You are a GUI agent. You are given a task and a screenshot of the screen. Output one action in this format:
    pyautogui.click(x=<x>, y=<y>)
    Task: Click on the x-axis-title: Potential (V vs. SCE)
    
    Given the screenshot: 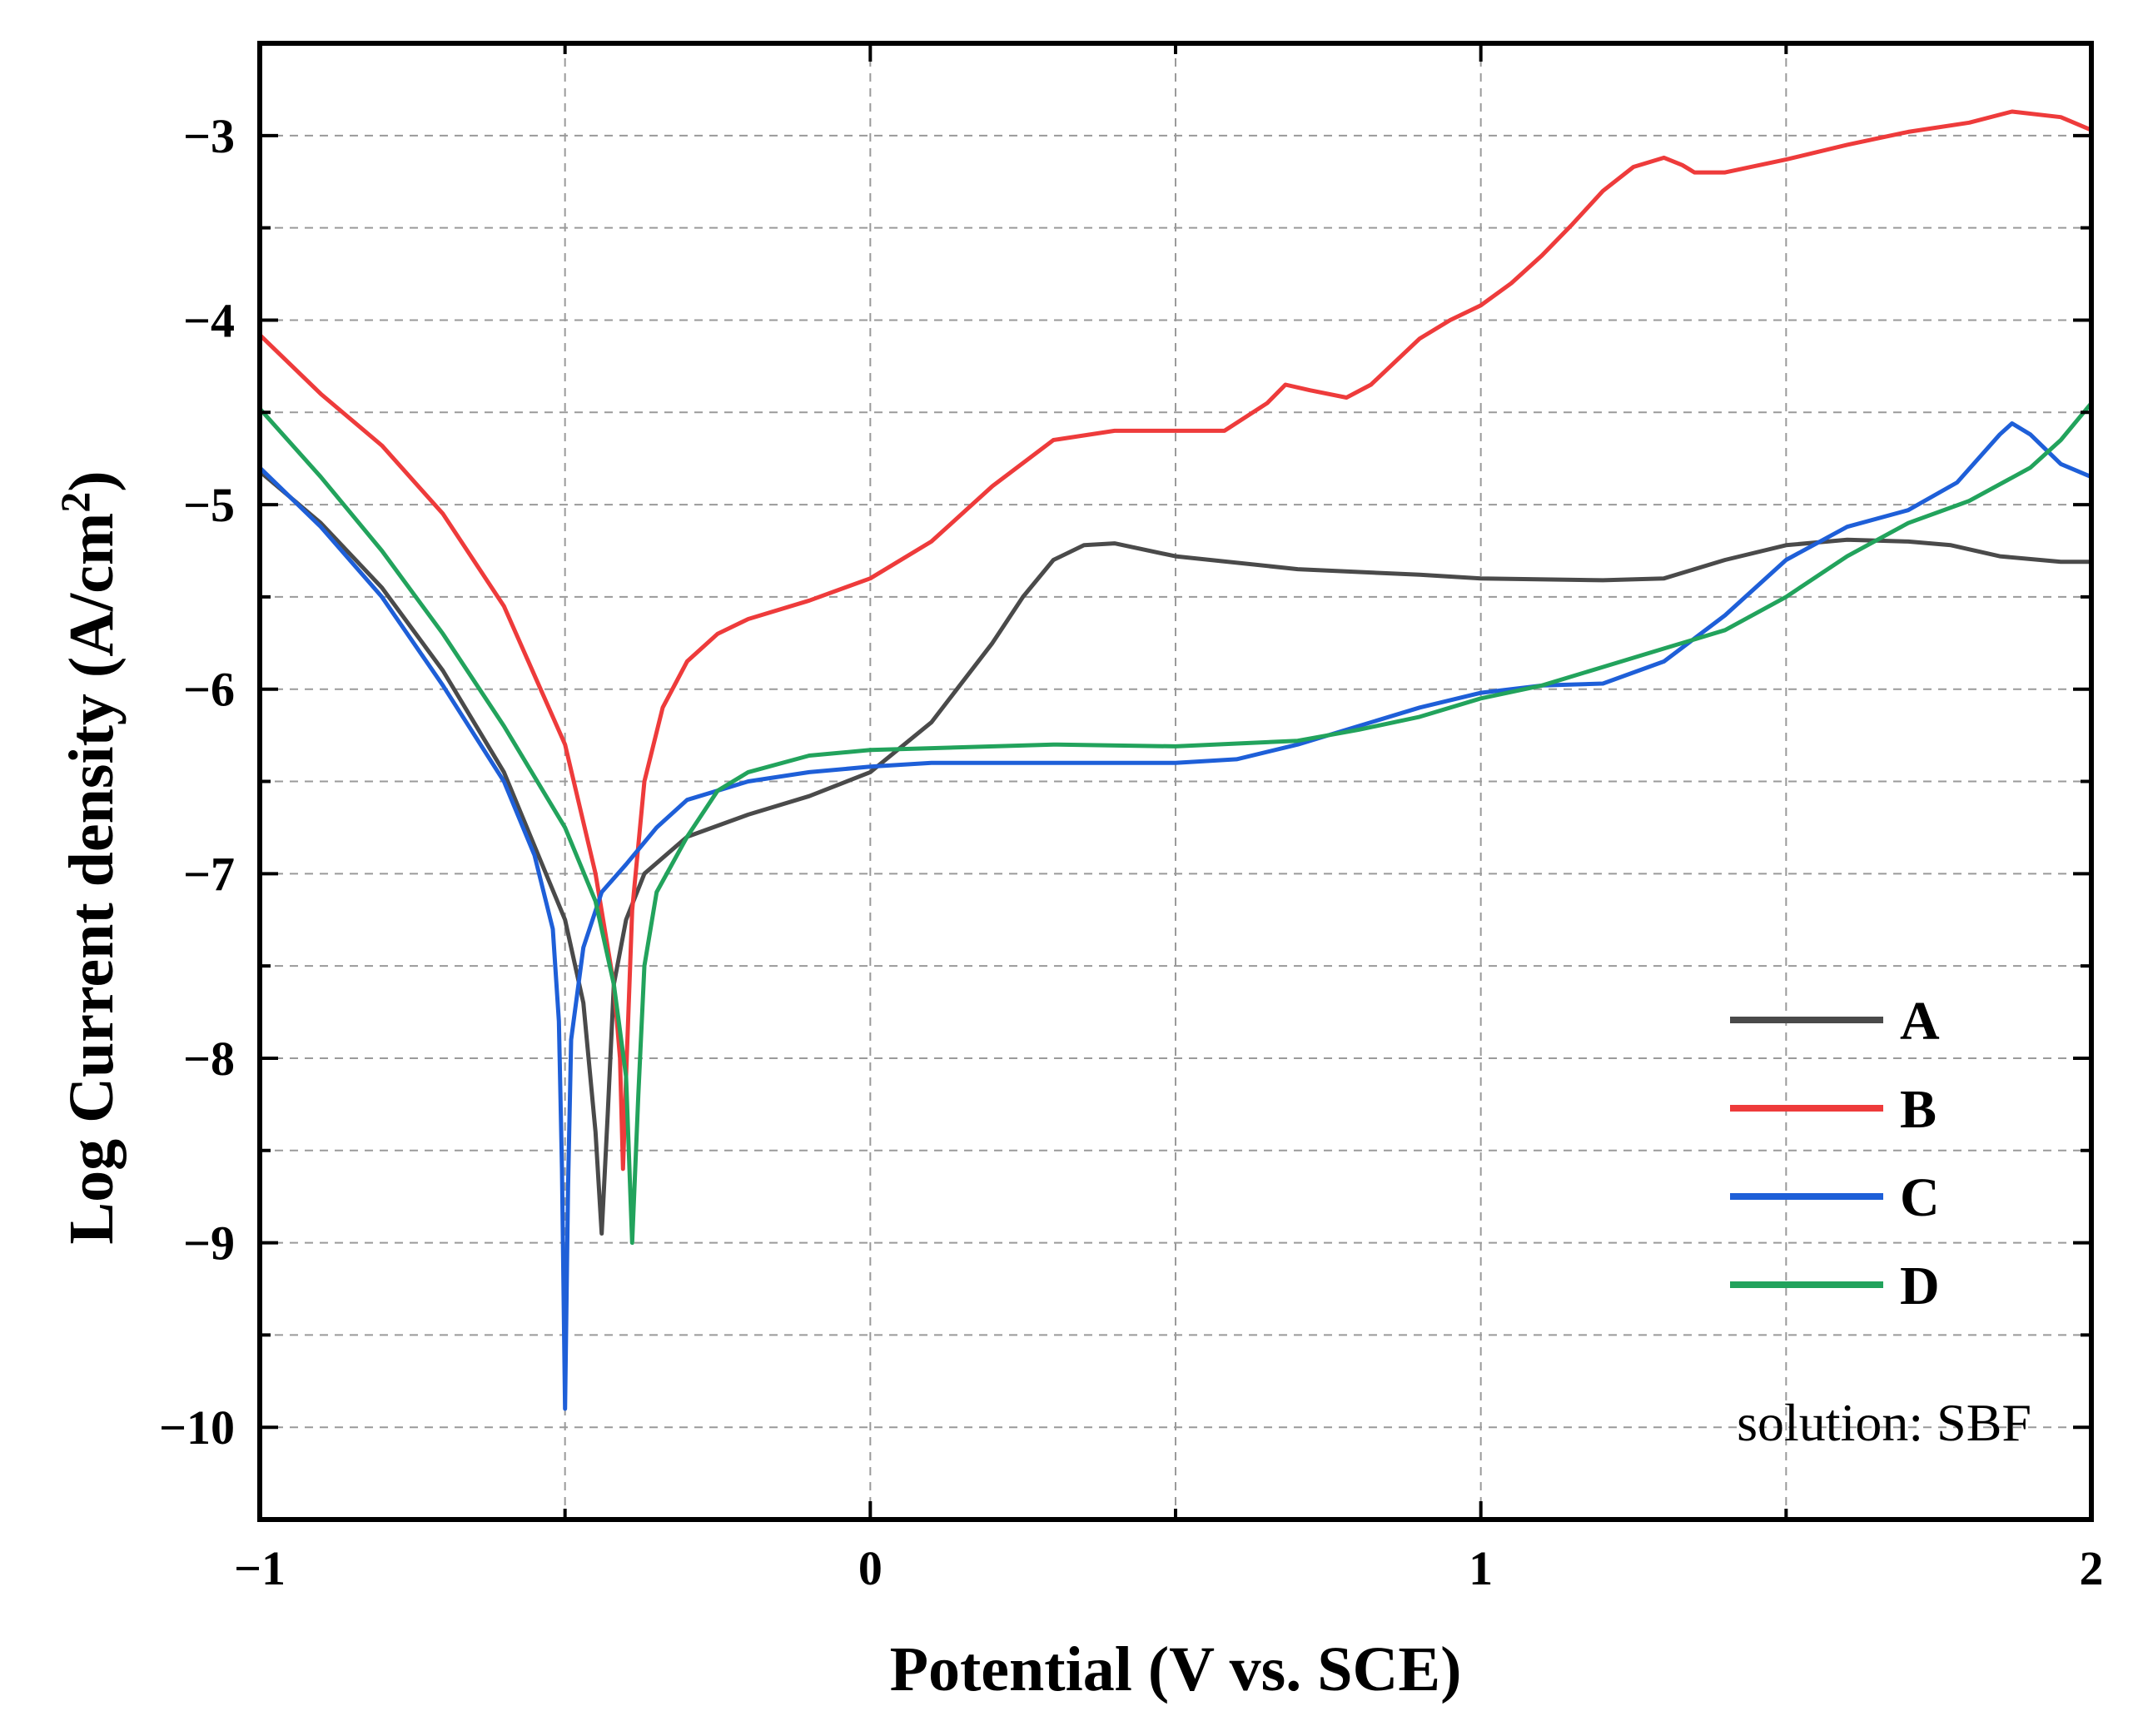 What is the action you would take?
    pyautogui.click(x=1176, y=1669)
    